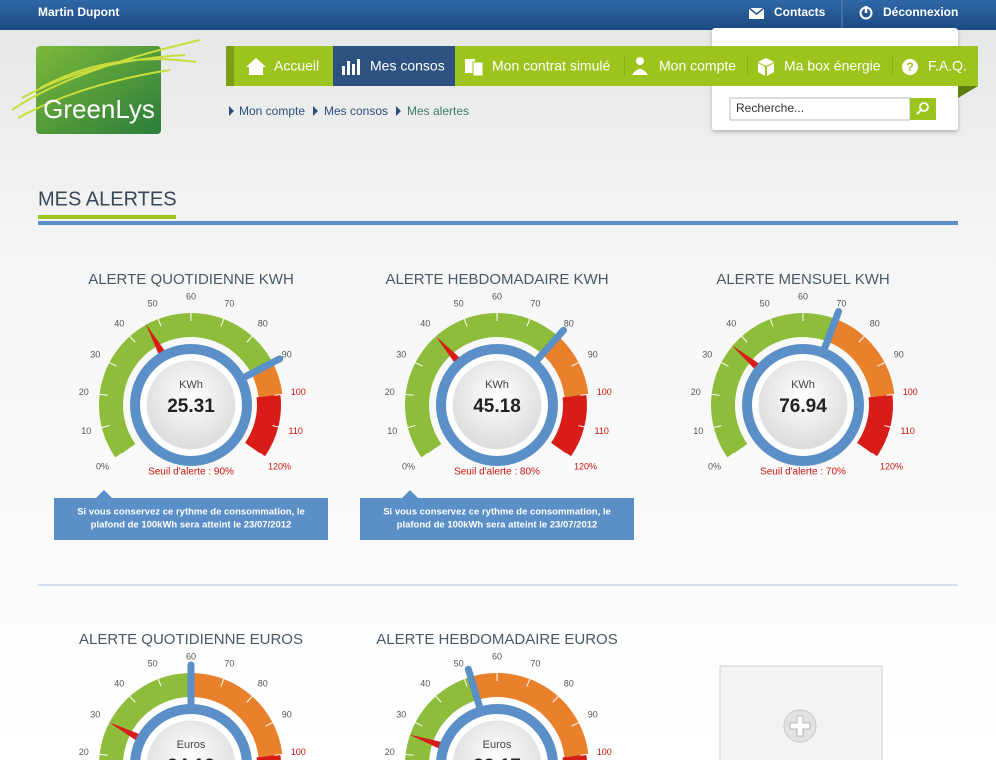 This screenshot has width=996, height=760. I want to click on gauge-value: 45.18, so click(497, 406).